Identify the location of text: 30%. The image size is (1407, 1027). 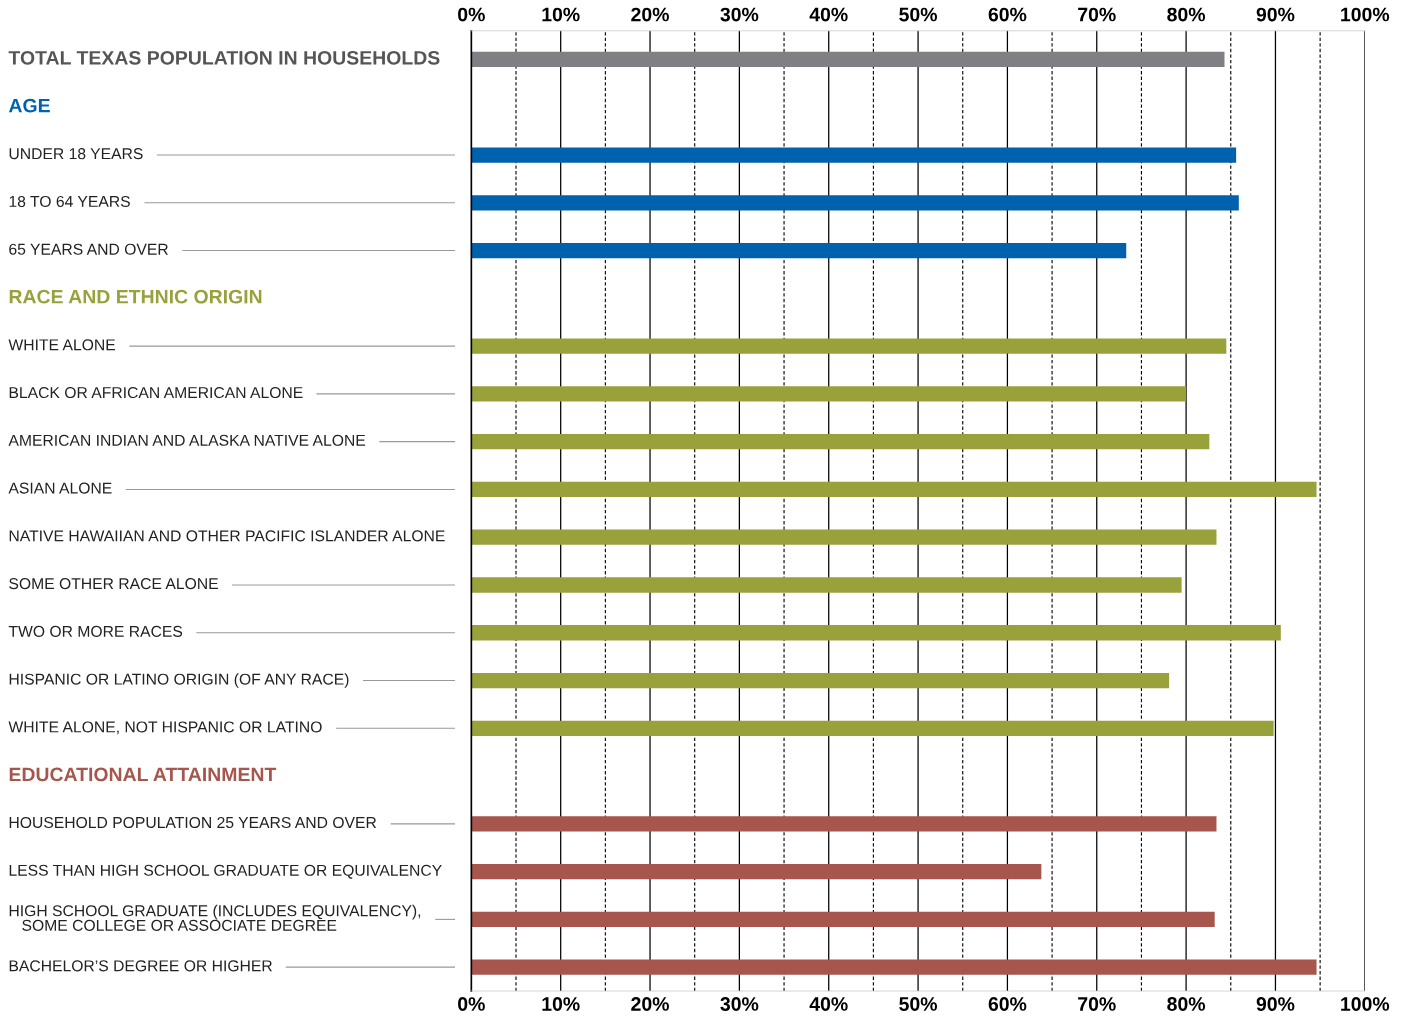
(739, 14).